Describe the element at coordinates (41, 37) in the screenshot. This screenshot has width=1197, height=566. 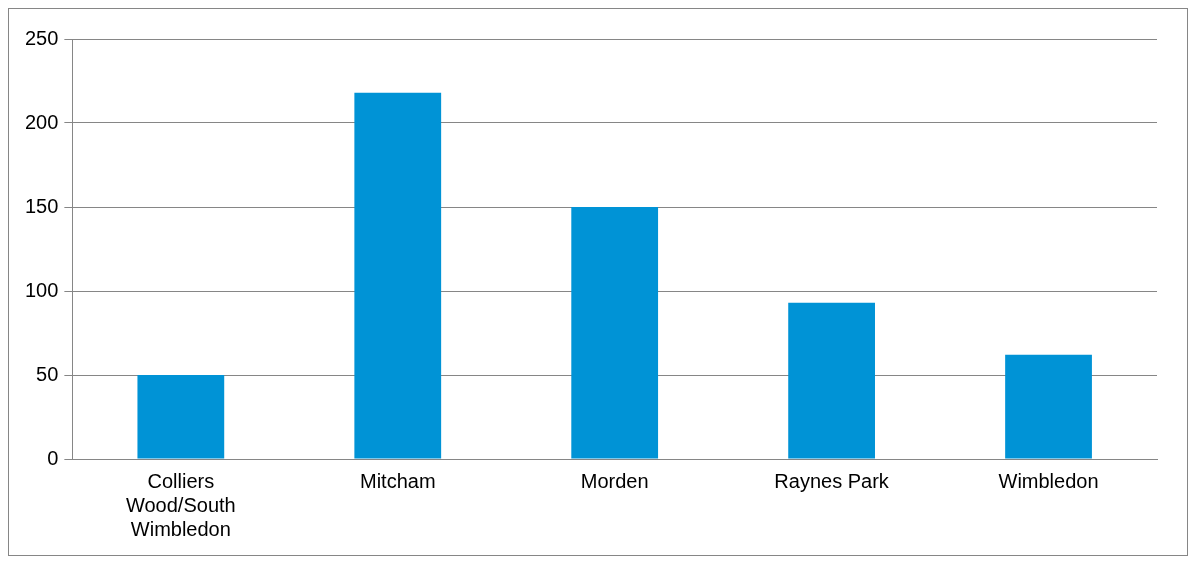
I see `y-tick-label: 250` at that location.